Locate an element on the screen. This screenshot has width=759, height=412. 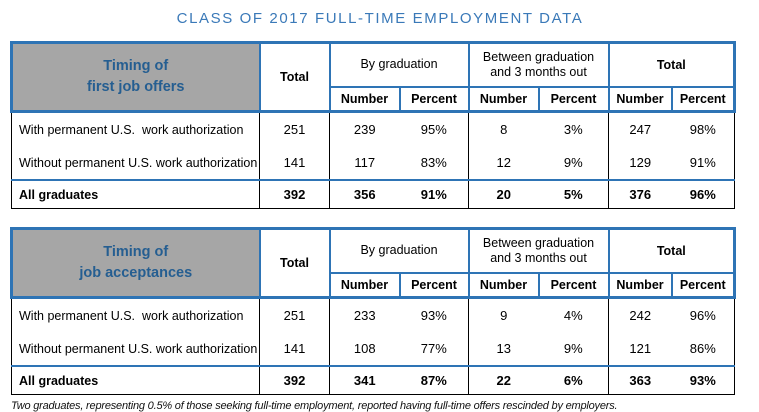
value-cell: 356 is located at coordinates (364, 194).